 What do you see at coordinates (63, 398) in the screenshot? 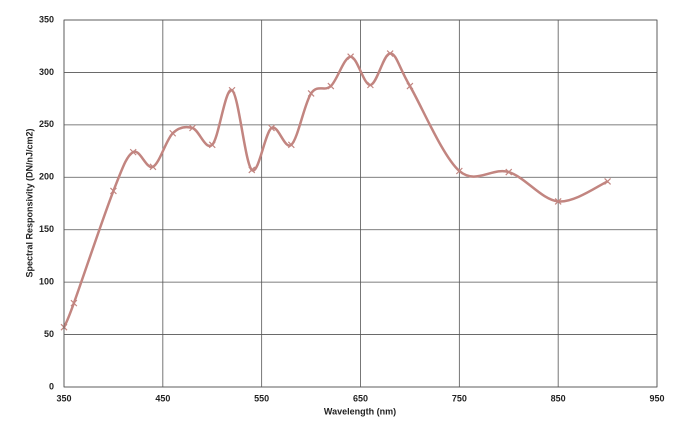
I see `x-tick-label: 350` at bounding box center [63, 398].